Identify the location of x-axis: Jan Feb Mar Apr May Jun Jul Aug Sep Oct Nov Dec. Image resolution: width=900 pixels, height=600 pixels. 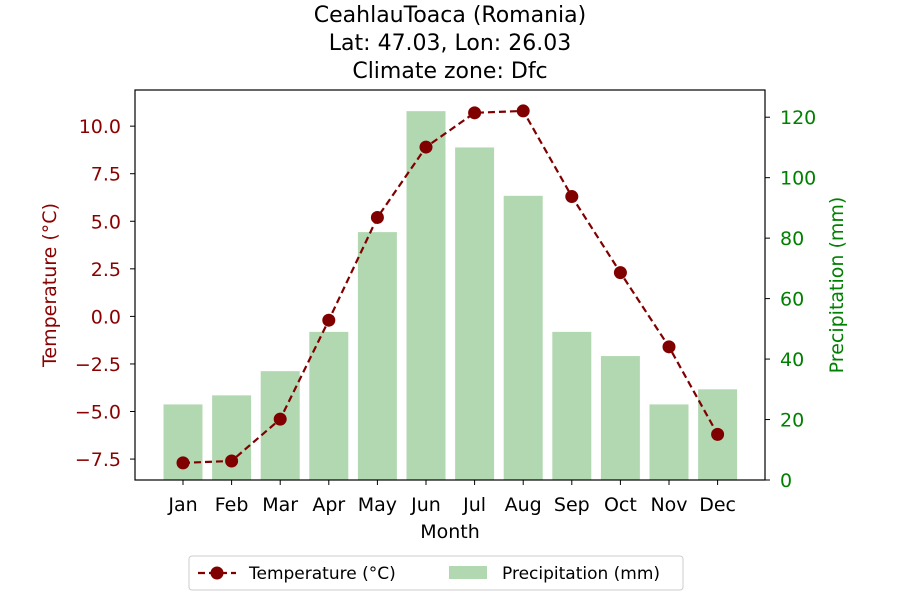
(451, 498).